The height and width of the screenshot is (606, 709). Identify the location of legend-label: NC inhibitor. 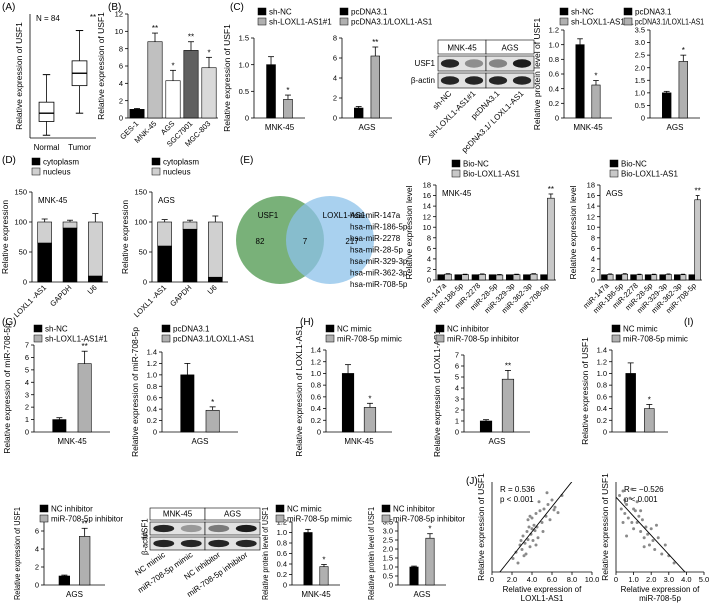
(468, 329).